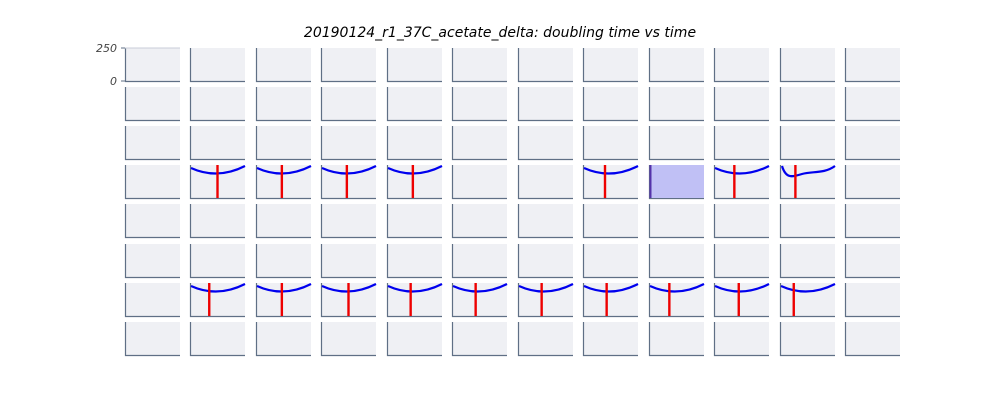 This screenshot has height=400, width=1000. Describe the element at coordinates (283, 104) in the screenshot. I see `panel-axes-r1-c2` at that location.